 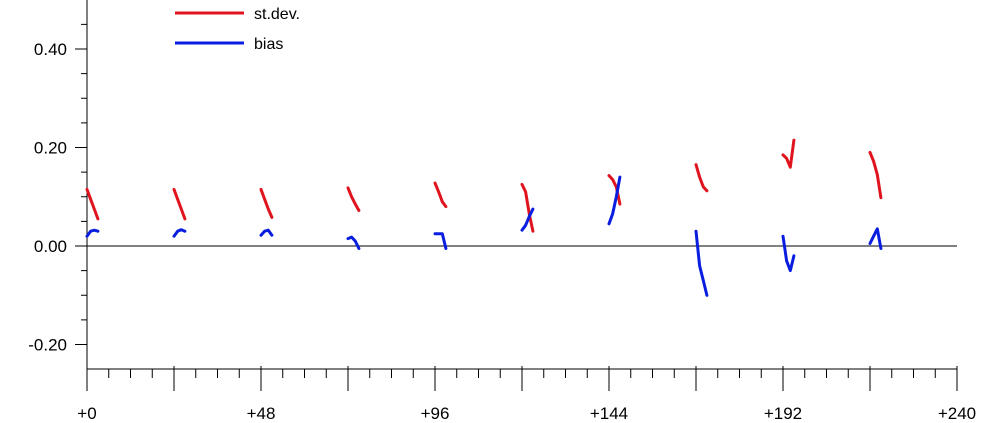 I want to click on x-tick-label: +0, so click(x=86, y=413).